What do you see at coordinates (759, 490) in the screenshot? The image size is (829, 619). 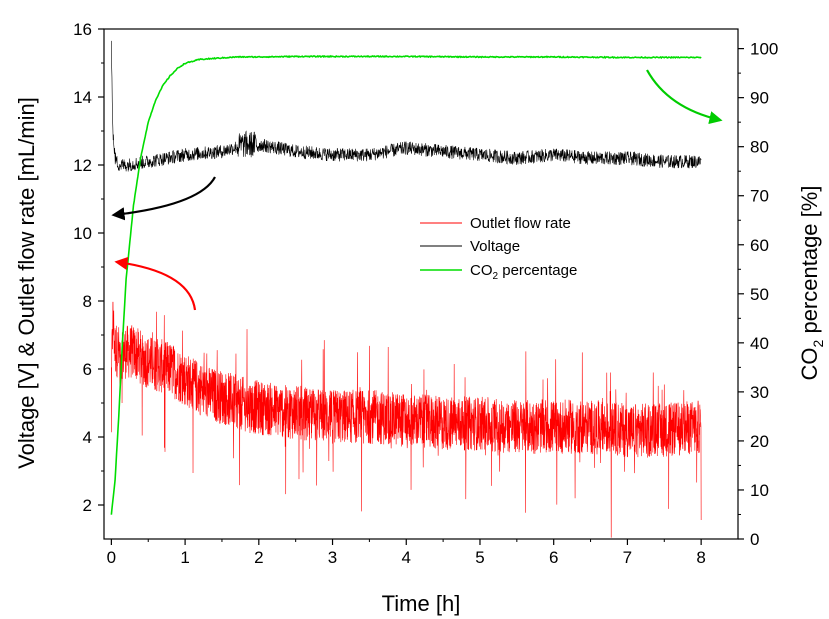 I see `y-right-tick-label-10: 10` at bounding box center [759, 490].